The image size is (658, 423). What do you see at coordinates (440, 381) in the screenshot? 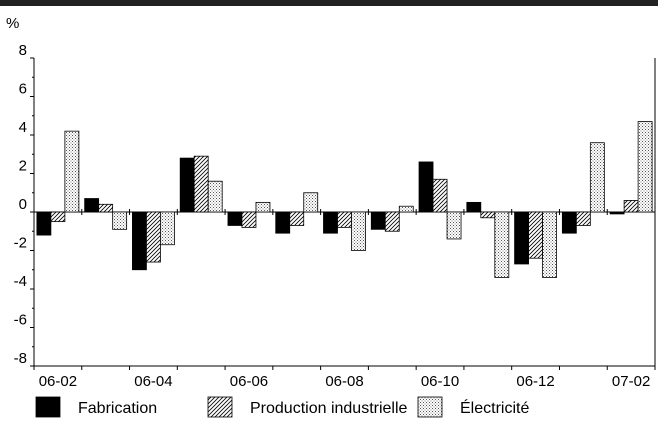
I see `x-tick-label: 06-10` at bounding box center [440, 381].